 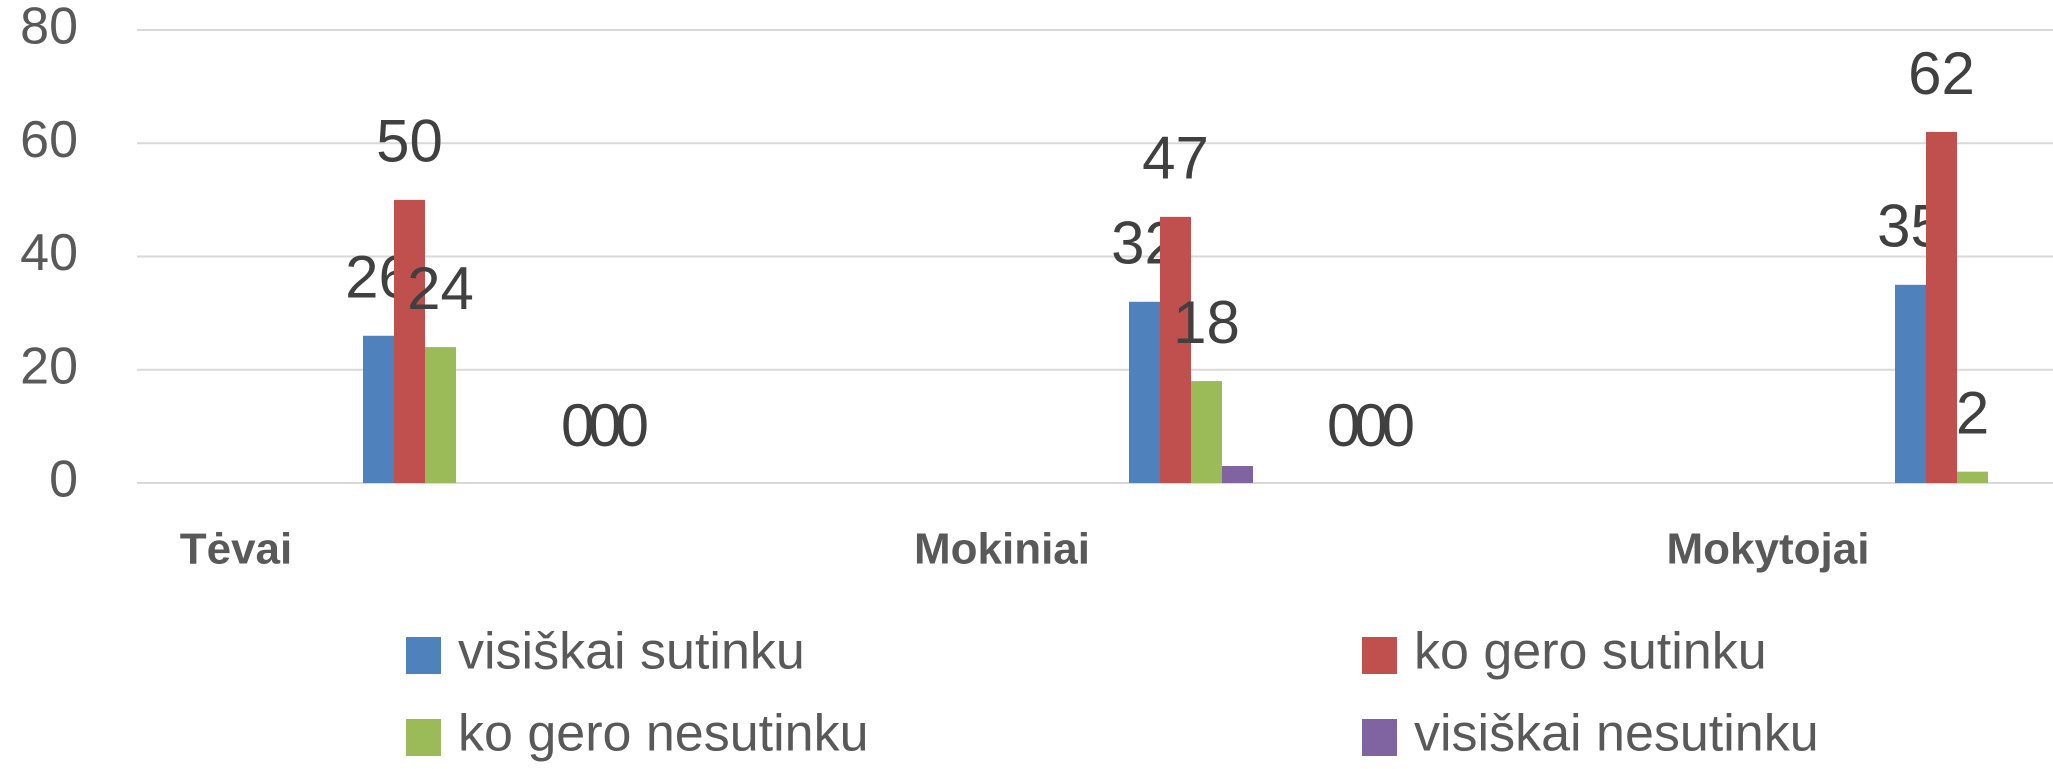 What do you see at coordinates (49, 366) in the screenshot?
I see `y-tick-label: 20` at bounding box center [49, 366].